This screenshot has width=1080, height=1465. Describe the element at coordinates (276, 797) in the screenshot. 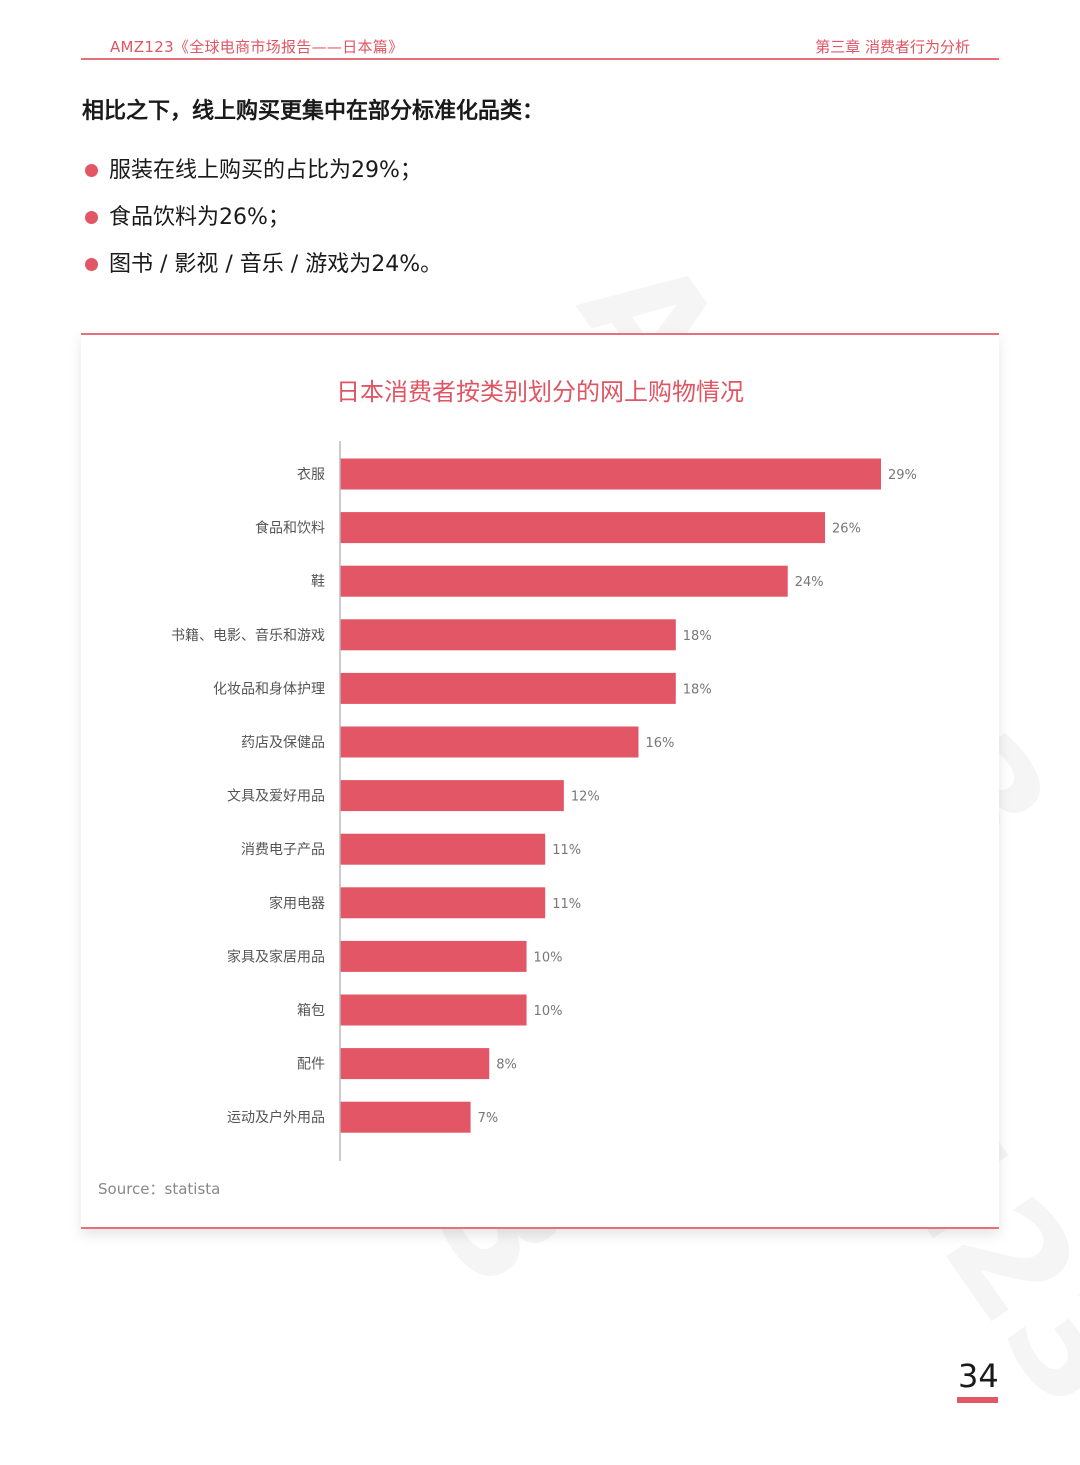

I see `category-label: 文具及爱好用品` at that location.